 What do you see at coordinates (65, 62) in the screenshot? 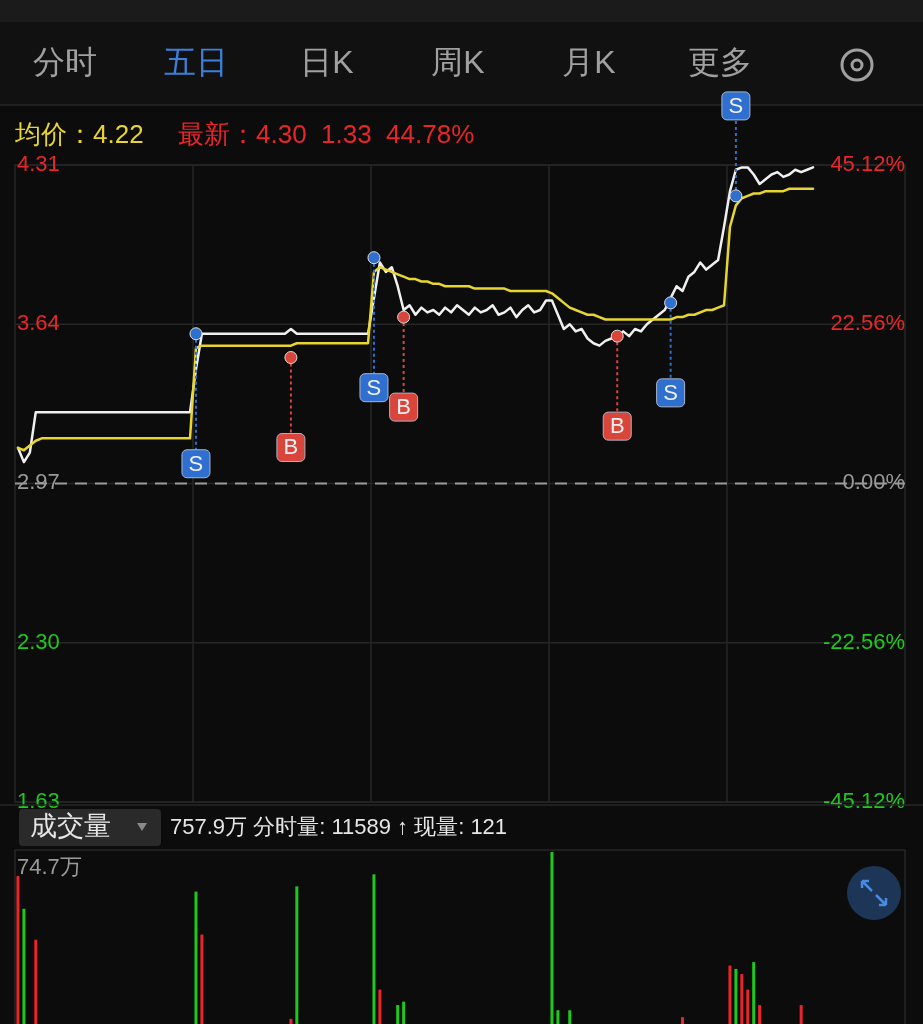
I see `text: 分时` at bounding box center [65, 62].